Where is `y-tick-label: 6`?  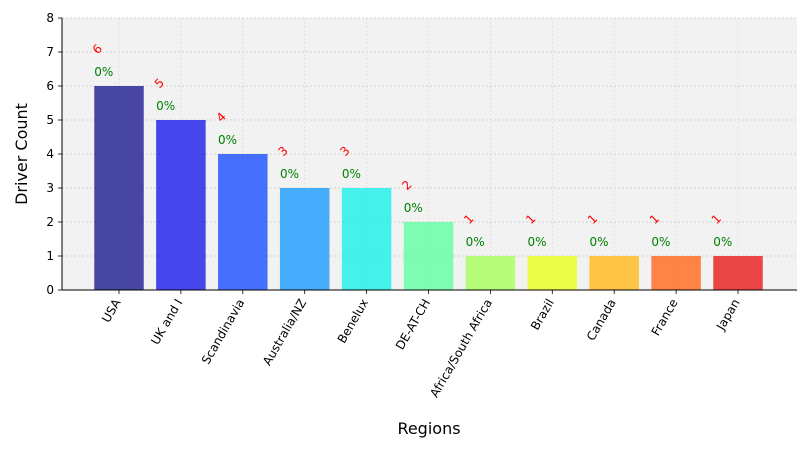
y-tick-label: 6 is located at coordinates (50, 86).